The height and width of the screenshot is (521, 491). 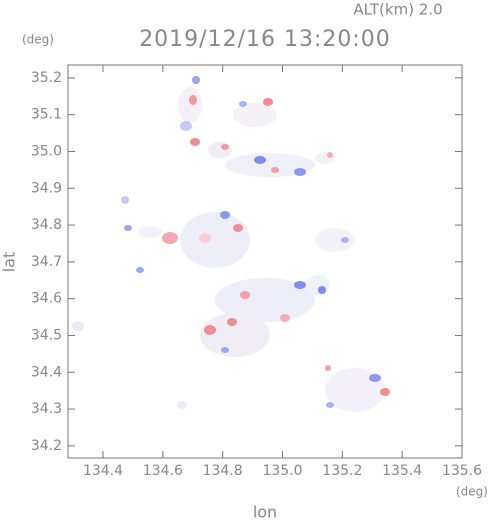 I want to click on x-axis-label: lon, so click(x=265, y=512).